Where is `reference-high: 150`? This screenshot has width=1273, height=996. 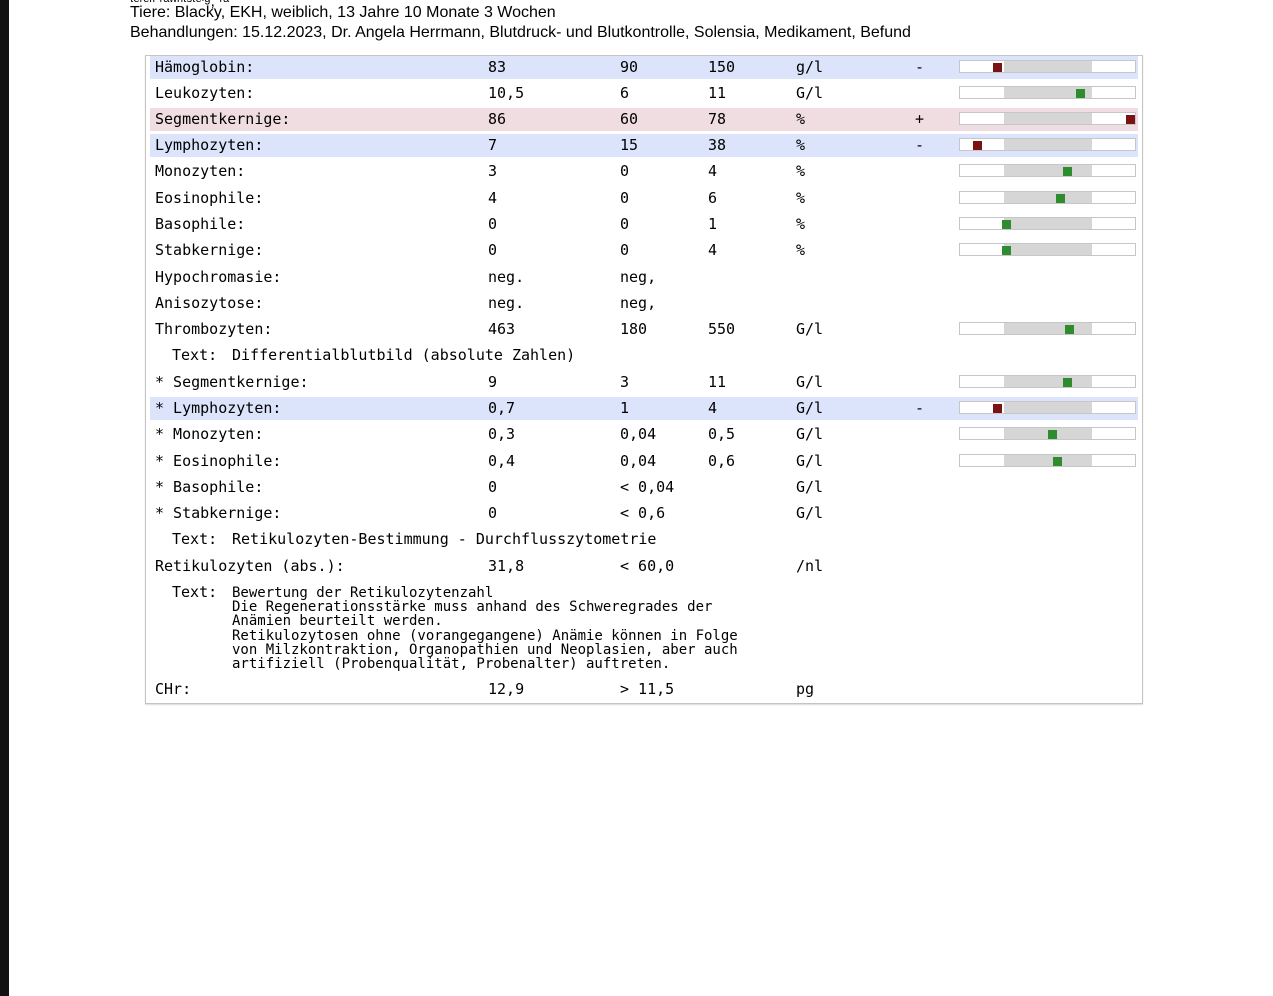
reference-high: 150 is located at coordinates (722, 67).